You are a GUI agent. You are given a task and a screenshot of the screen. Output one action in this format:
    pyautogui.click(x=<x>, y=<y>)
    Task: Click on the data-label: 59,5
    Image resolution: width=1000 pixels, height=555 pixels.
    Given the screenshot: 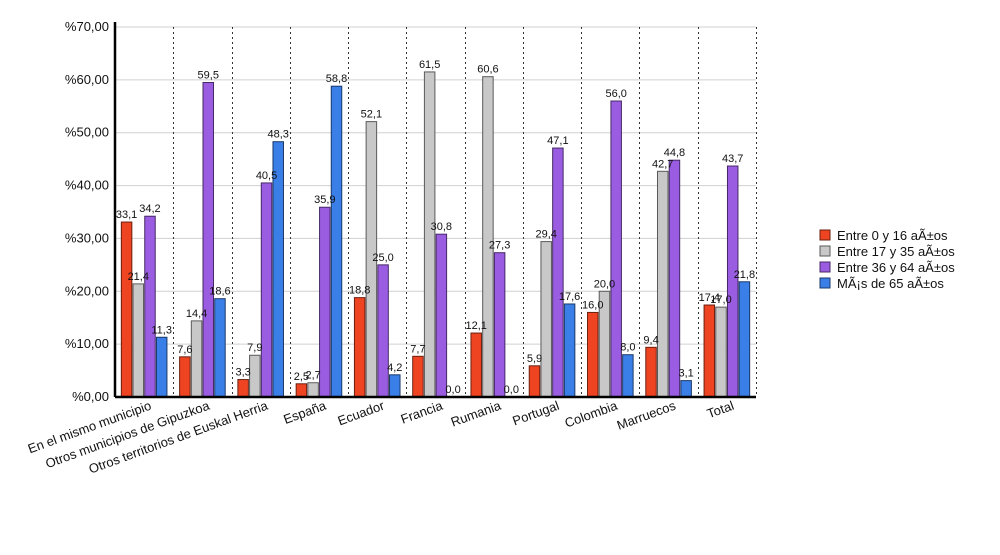 What is the action you would take?
    pyautogui.click(x=208, y=76)
    